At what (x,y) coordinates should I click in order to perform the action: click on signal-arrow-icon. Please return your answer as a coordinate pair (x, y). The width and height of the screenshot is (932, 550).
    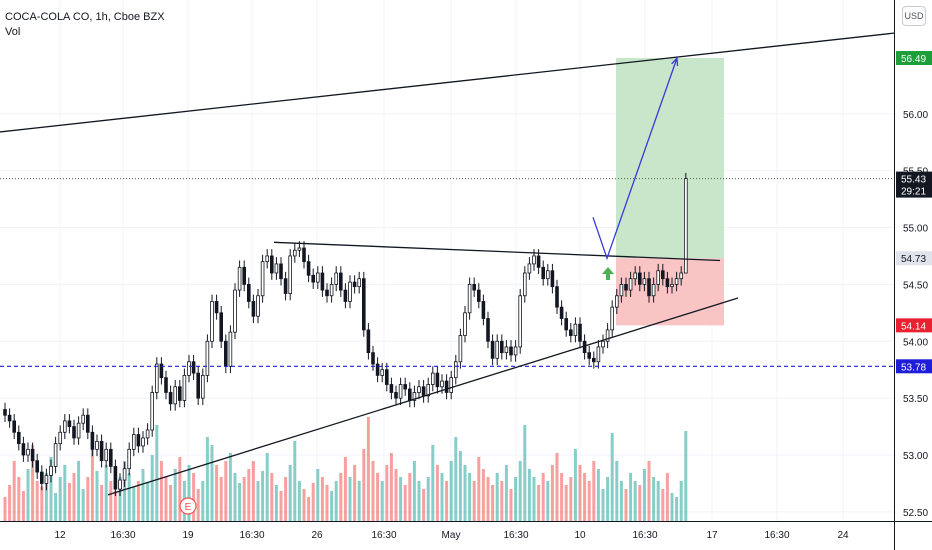
    Looking at the image, I should click on (608, 273).